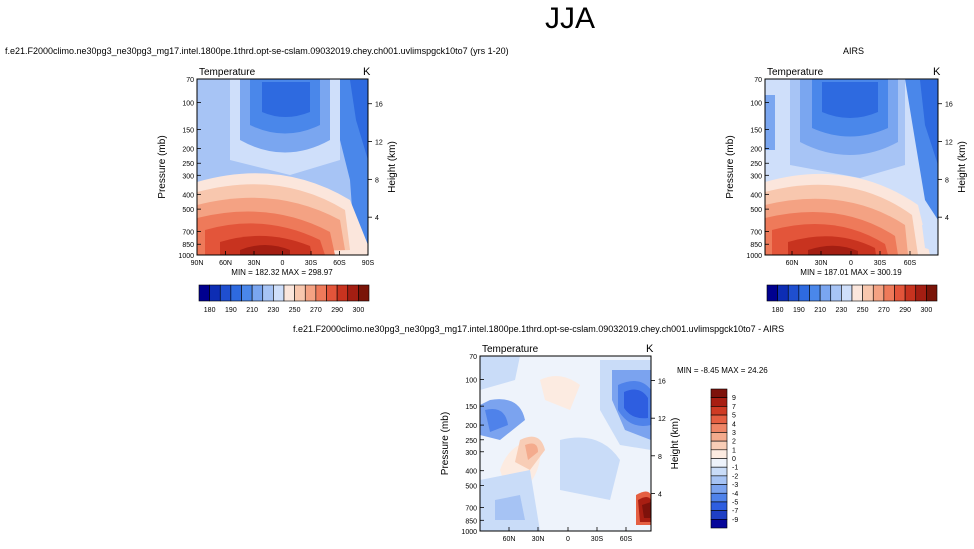 The width and height of the screenshot is (974, 549). Describe the element at coordinates (509, 539) in the screenshot. I see `diff-xtick-label: 60N` at that location.